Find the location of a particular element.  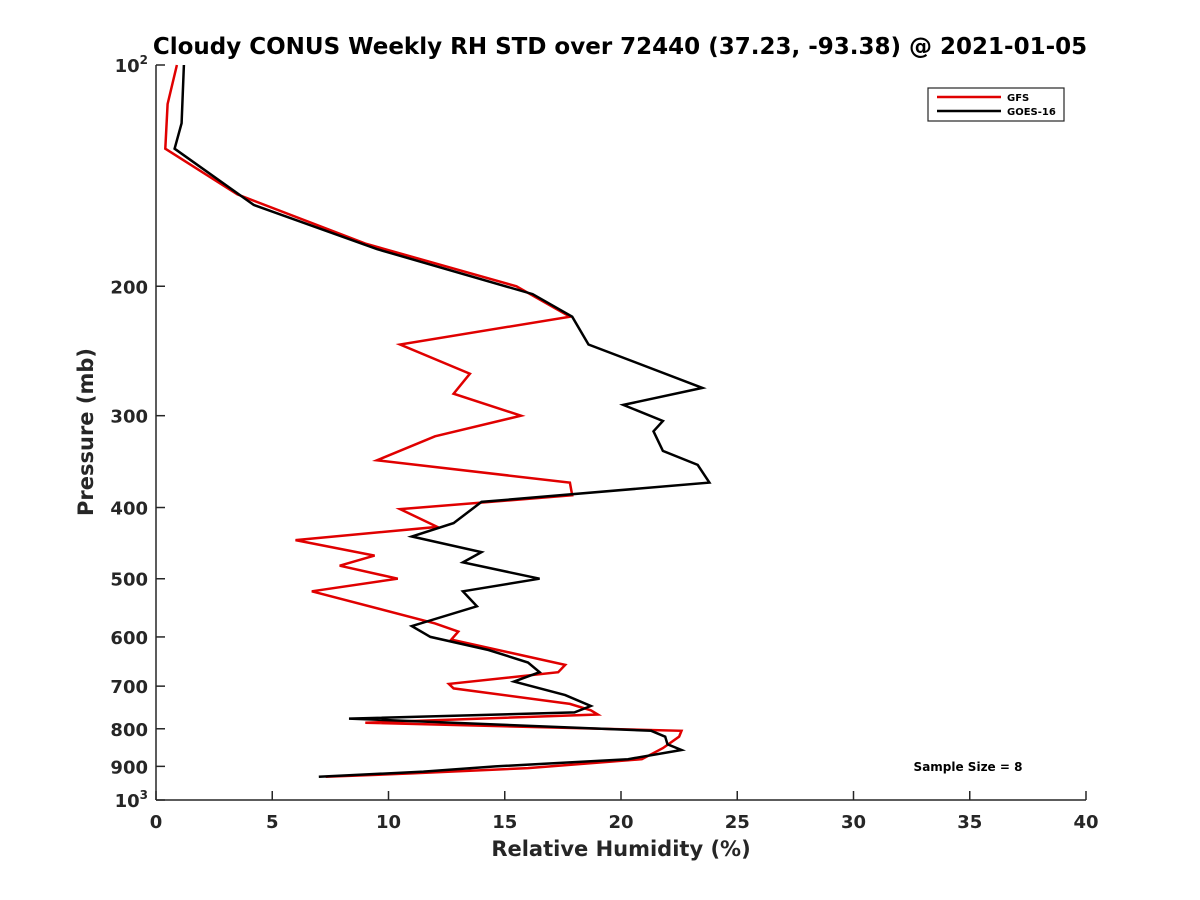

y-tick-label: 10³ is located at coordinates (131, 800).